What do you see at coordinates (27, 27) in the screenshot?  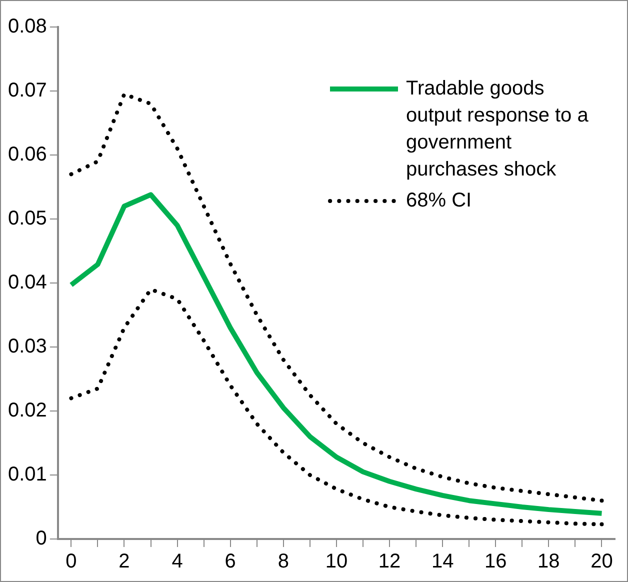 I see `y-tick-label: 0.08` at bounding box center [27, 27].